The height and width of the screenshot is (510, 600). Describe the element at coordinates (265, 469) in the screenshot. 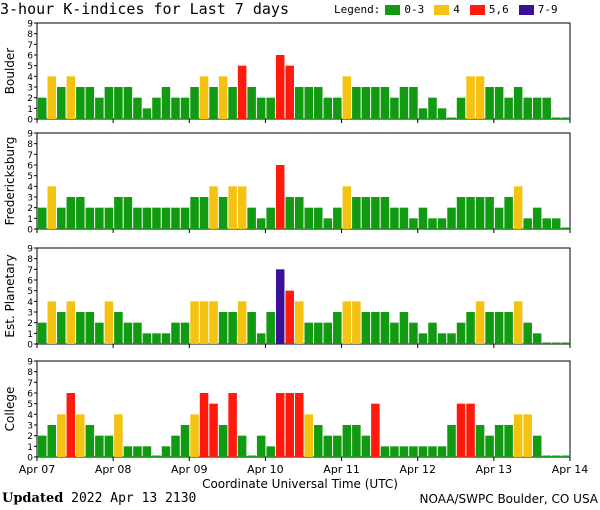

I see `x-tick-label: Apr 10` at that location.